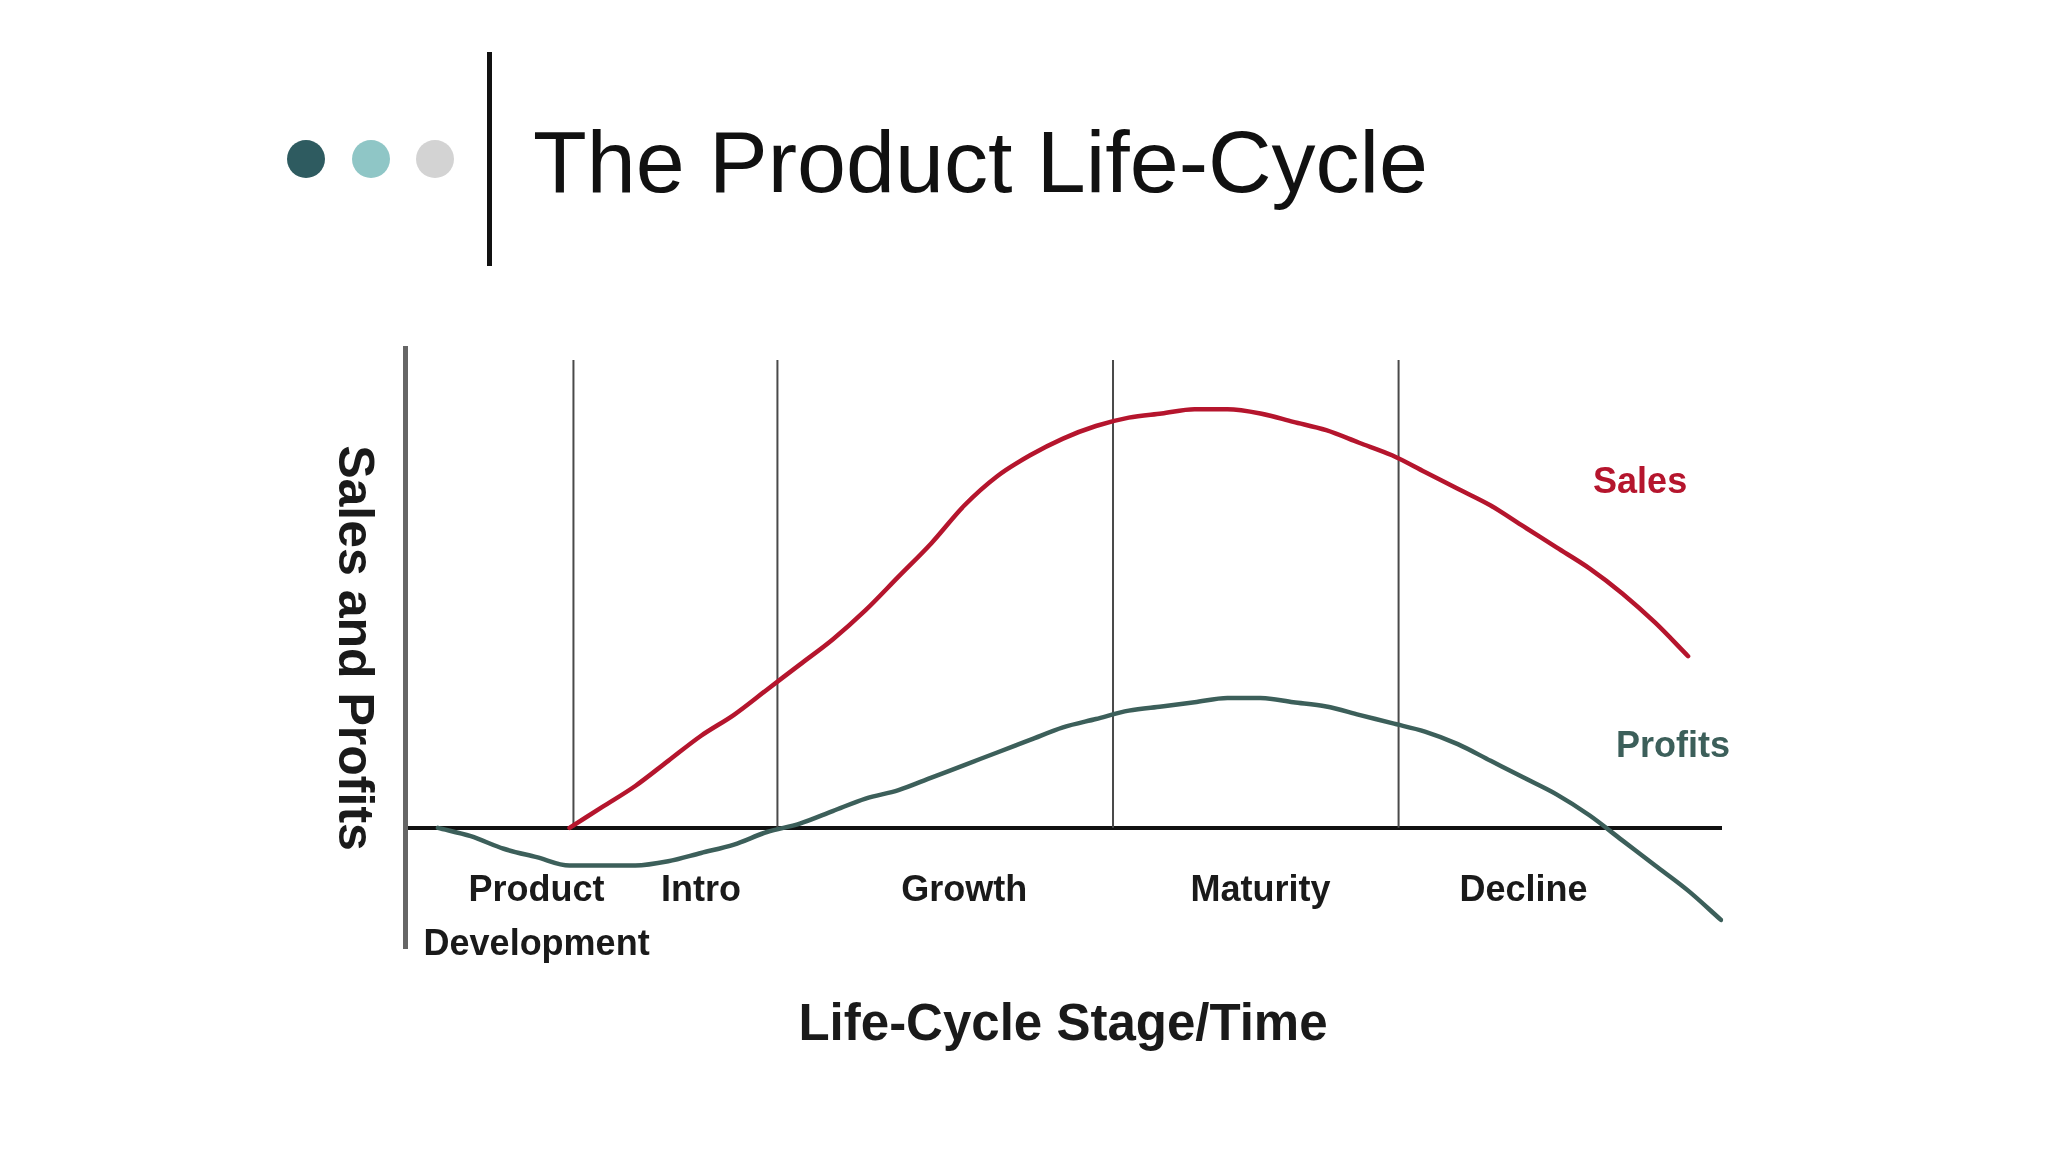 The image size is (2048, 1152). Describe the element at coordinates (1640, 481) in the screenshot. I see `series-label: Sales` at that location.